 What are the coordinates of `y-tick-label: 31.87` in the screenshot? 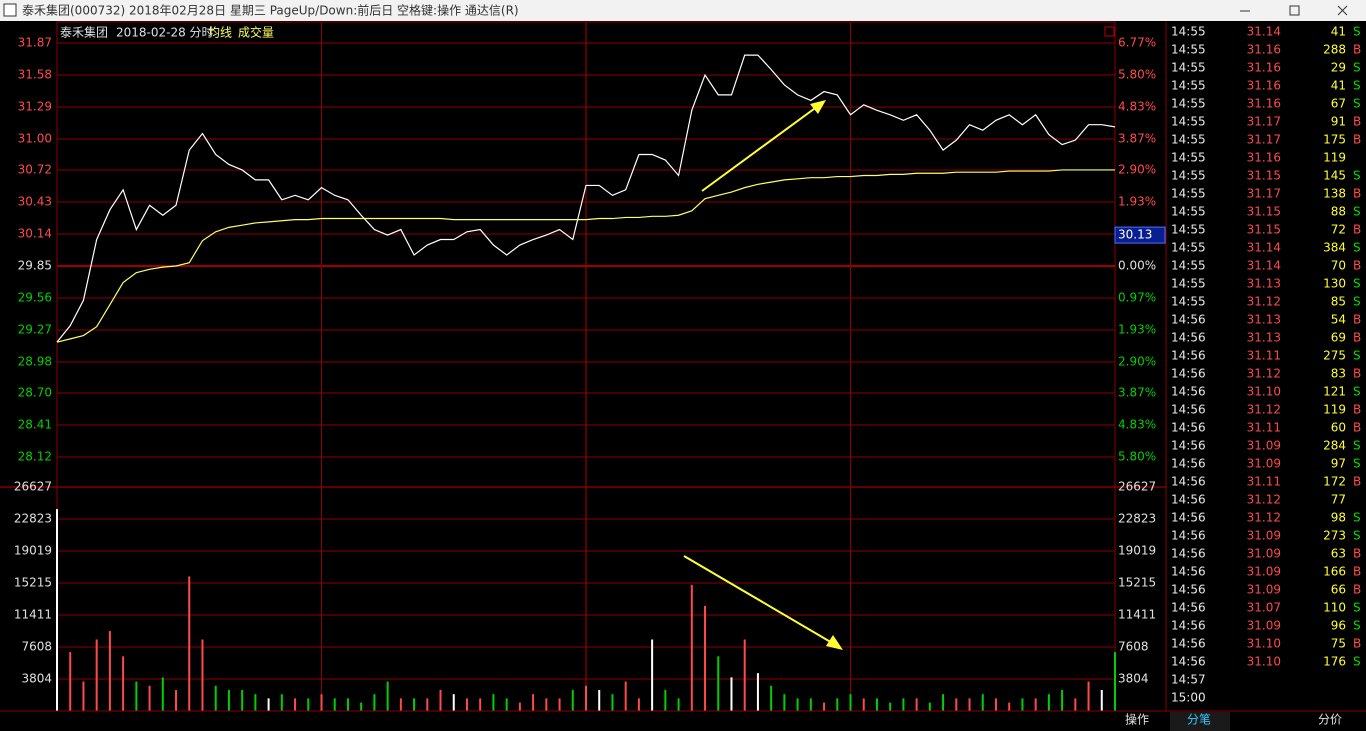 It's located at (35, 43).